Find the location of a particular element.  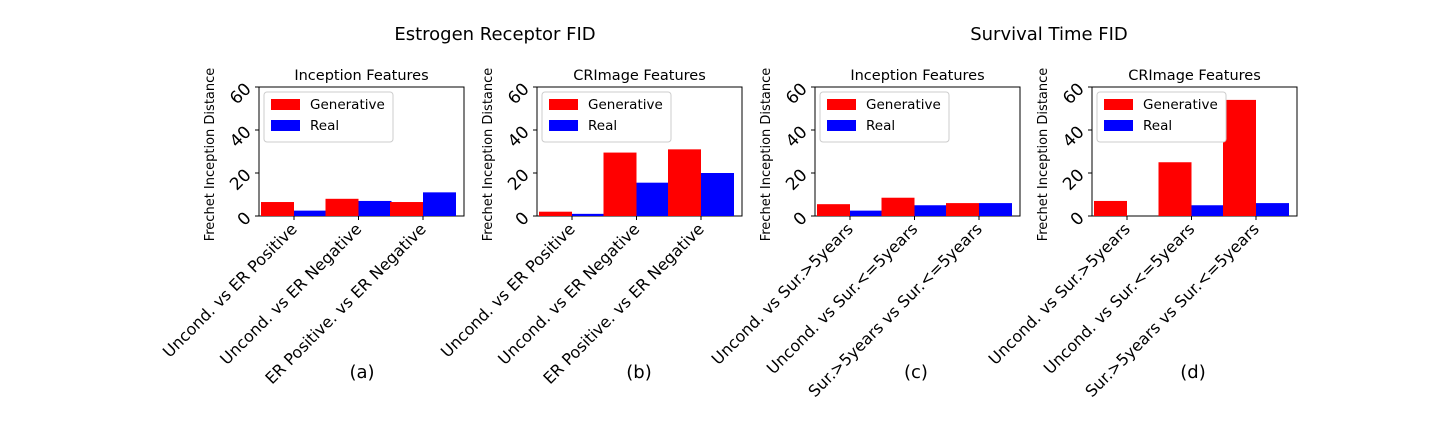

group-title-left: Estrogen Receptor FID is located at coordinates (494, 34).